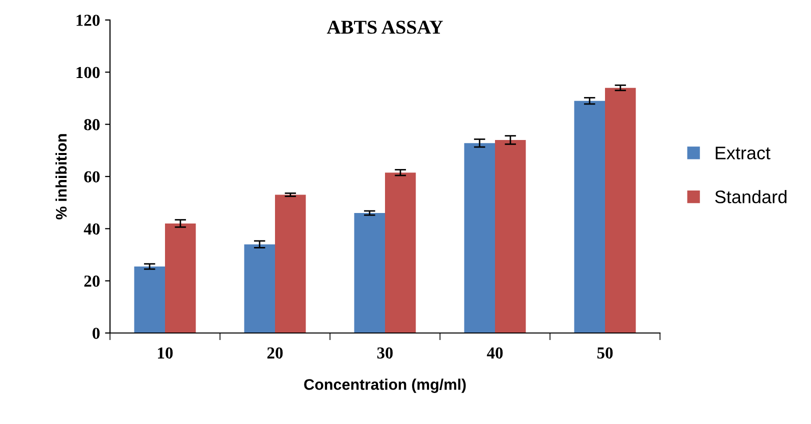 This screenshot has width=811, height=424. What do you see at coordinates (743, 153) in the screenshot?
I see `legend-label: Extract` at bounding box center [743, 153].